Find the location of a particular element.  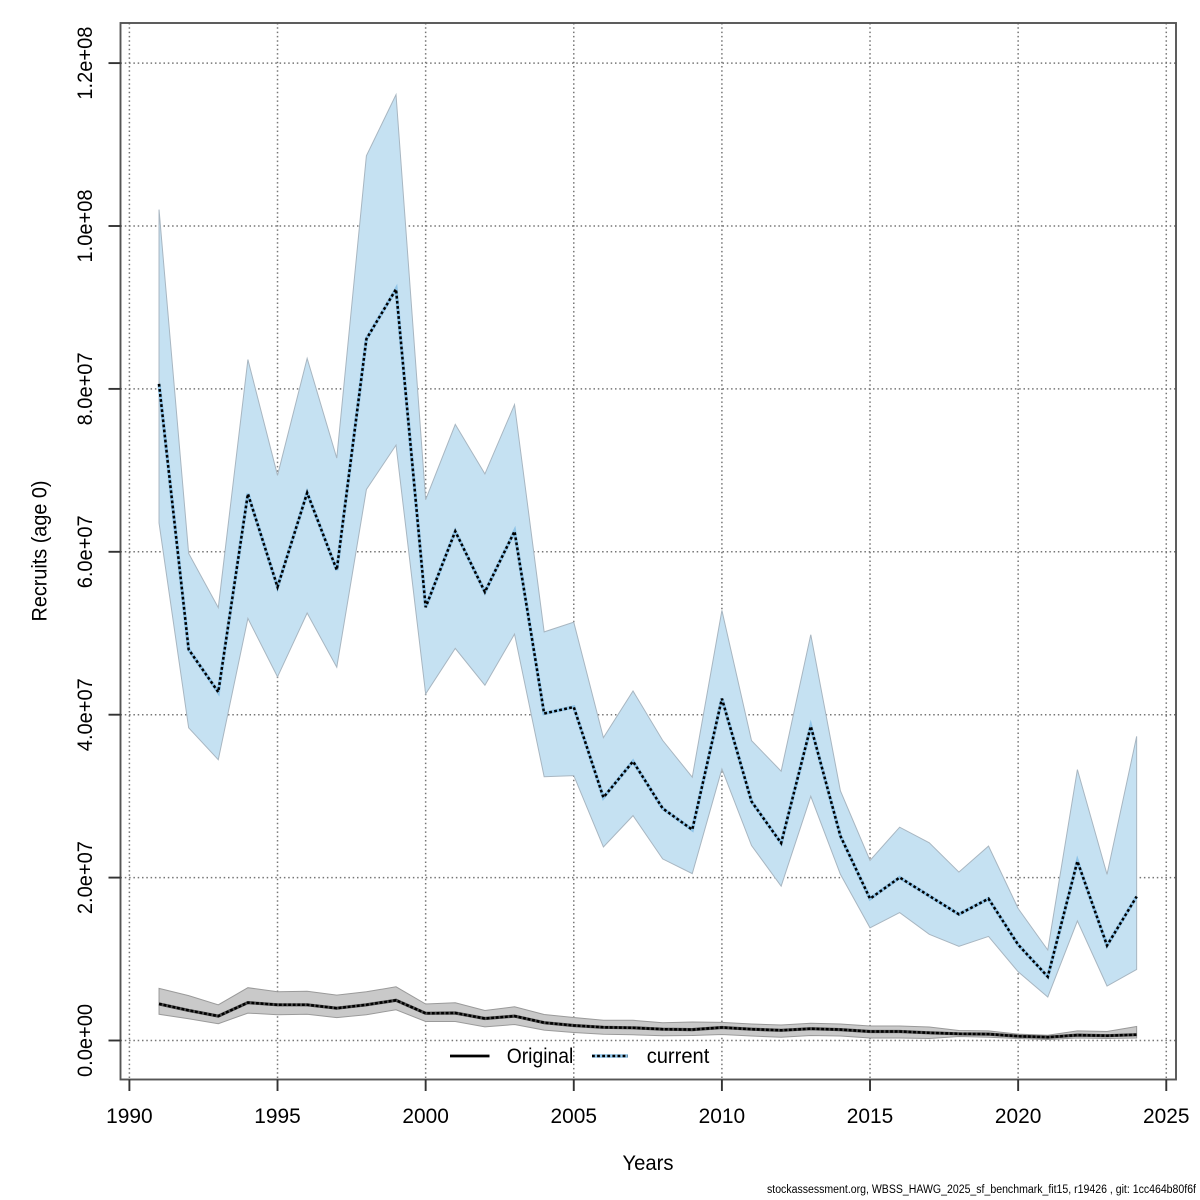

svg-text: 1.2e+08 is located at coordinates (85, 63).